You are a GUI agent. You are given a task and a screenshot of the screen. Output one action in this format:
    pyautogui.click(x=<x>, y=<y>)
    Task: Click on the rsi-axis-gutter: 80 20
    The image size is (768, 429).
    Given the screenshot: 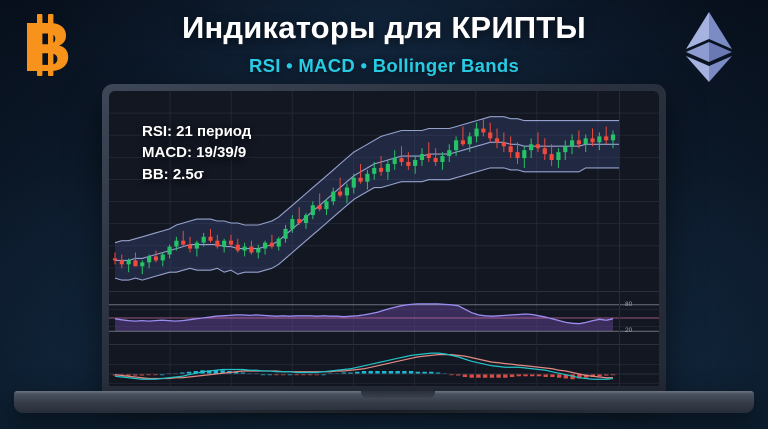 What is the action you would take?
    pyautogui.click(x=639, y=318)
    